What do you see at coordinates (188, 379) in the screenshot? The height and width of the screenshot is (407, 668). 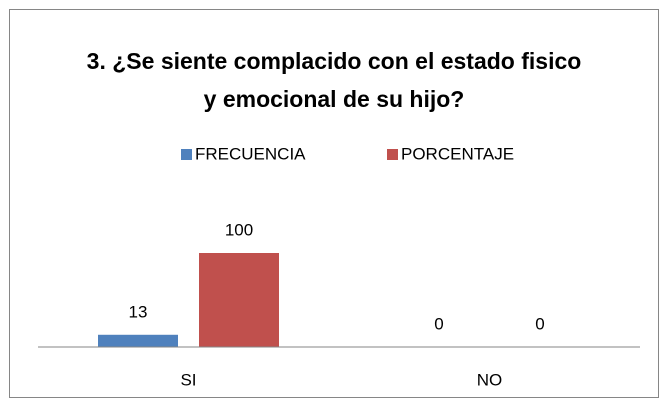 I see `x-tick-label: SI` at bounding box center [188, 379].